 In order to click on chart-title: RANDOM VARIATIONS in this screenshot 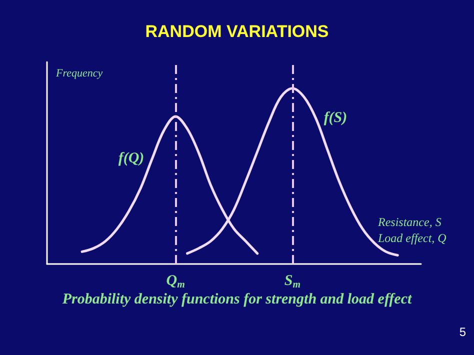, I will do `click(237, 31)`.